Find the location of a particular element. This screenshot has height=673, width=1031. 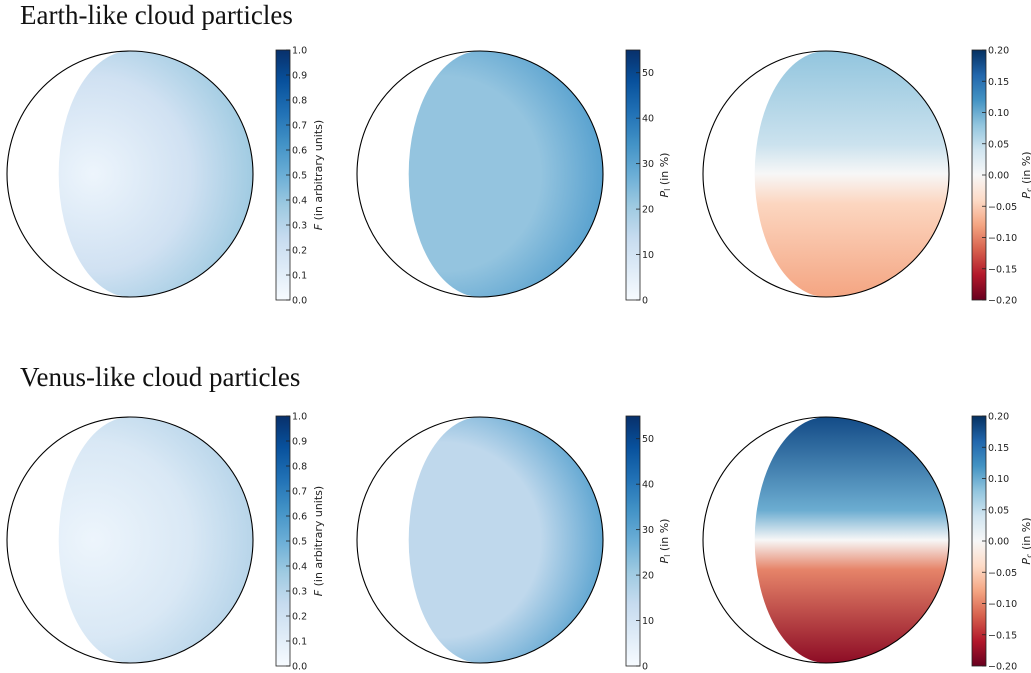

row-title-earth: Earth-like cloud particles is located at coordinates (156, 15).